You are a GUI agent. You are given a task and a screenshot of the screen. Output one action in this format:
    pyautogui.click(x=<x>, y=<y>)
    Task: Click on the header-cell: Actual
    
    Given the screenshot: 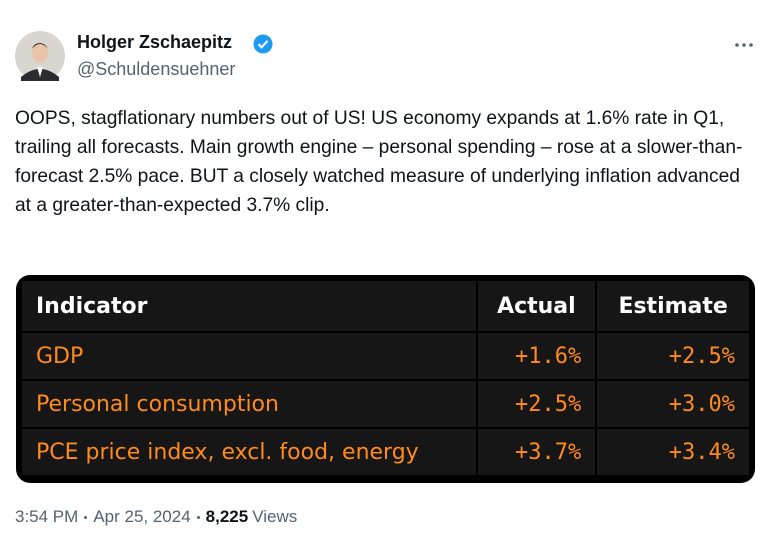 What is the action you would take?
    pyautogui.click(x=536, y=306)
    